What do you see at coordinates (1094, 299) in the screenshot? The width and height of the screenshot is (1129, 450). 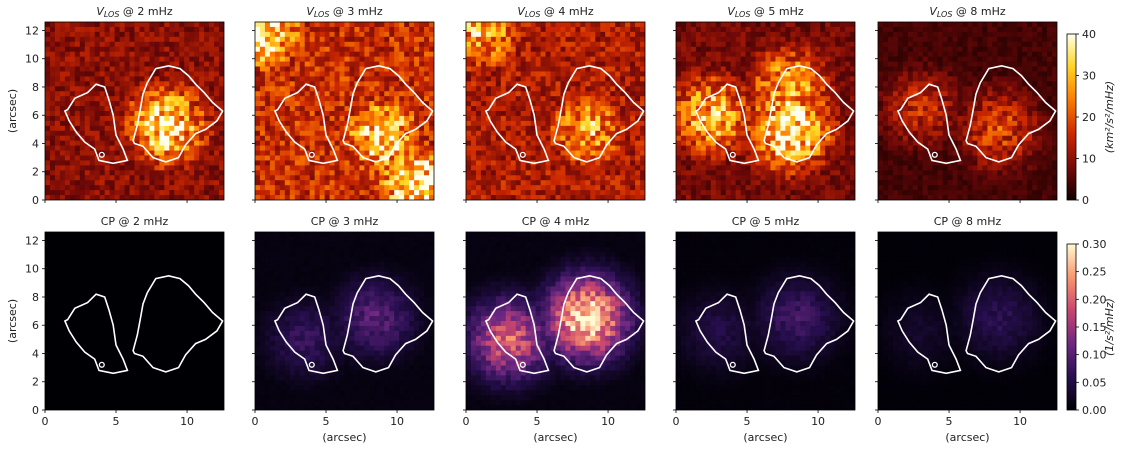 I see `colorbar-tick-label: 0.20` at bounding box center [1094, 299].